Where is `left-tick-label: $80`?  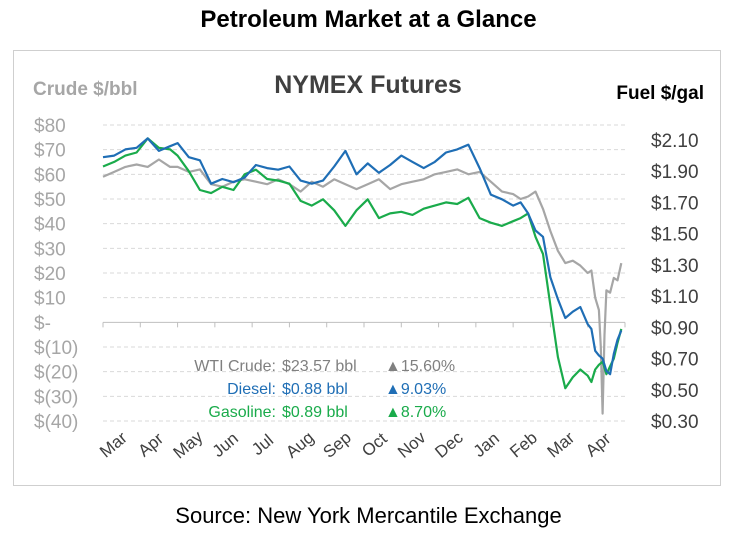
left-tick-label: $80 is located at coordinates (50, 126).